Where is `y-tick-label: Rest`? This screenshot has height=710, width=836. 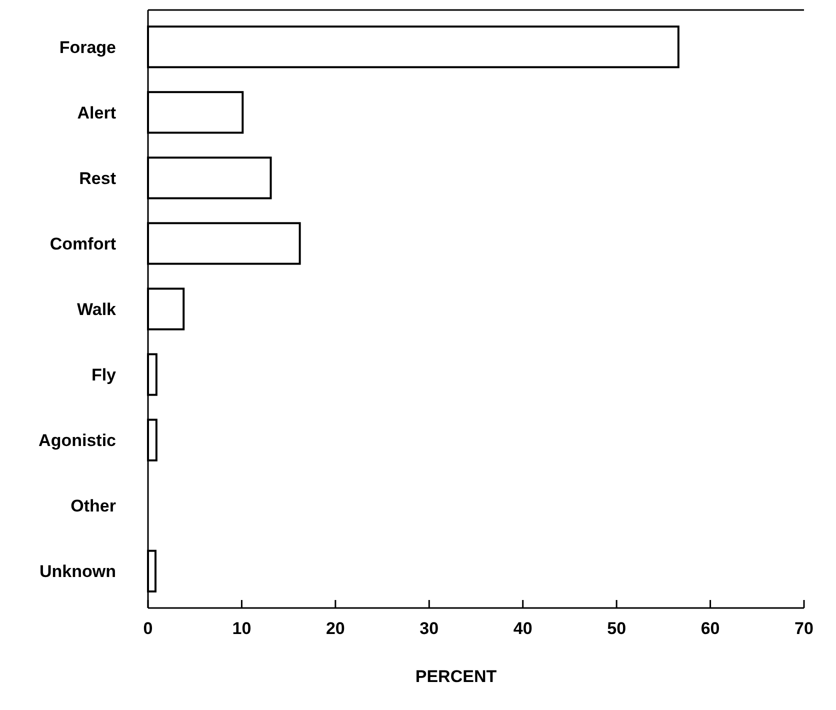
y-tick-label: Rest is located at coordinates (97, 178).